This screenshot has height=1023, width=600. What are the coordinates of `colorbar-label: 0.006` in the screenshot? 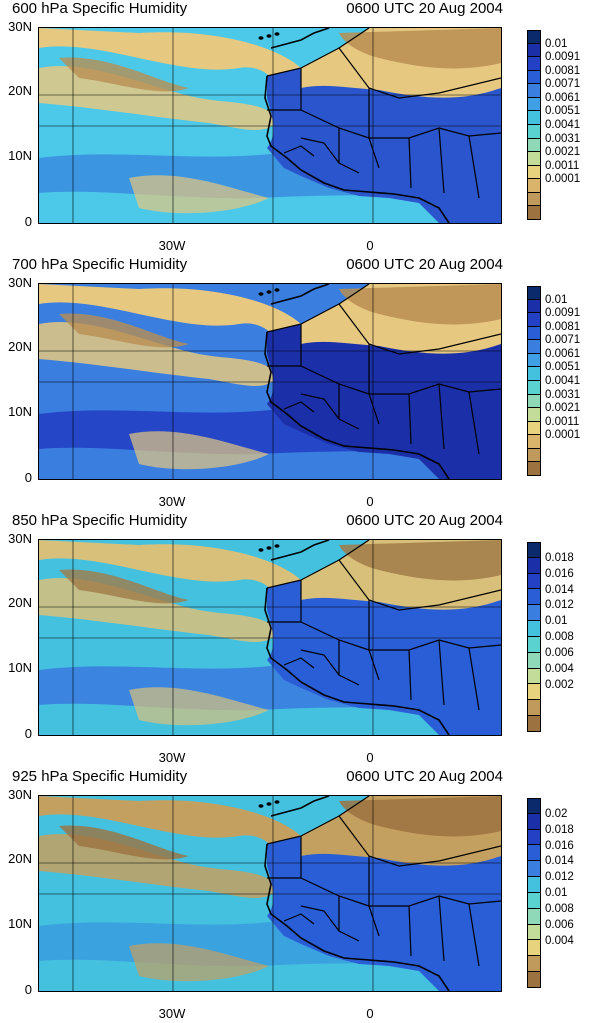 It's located at (559, 924).